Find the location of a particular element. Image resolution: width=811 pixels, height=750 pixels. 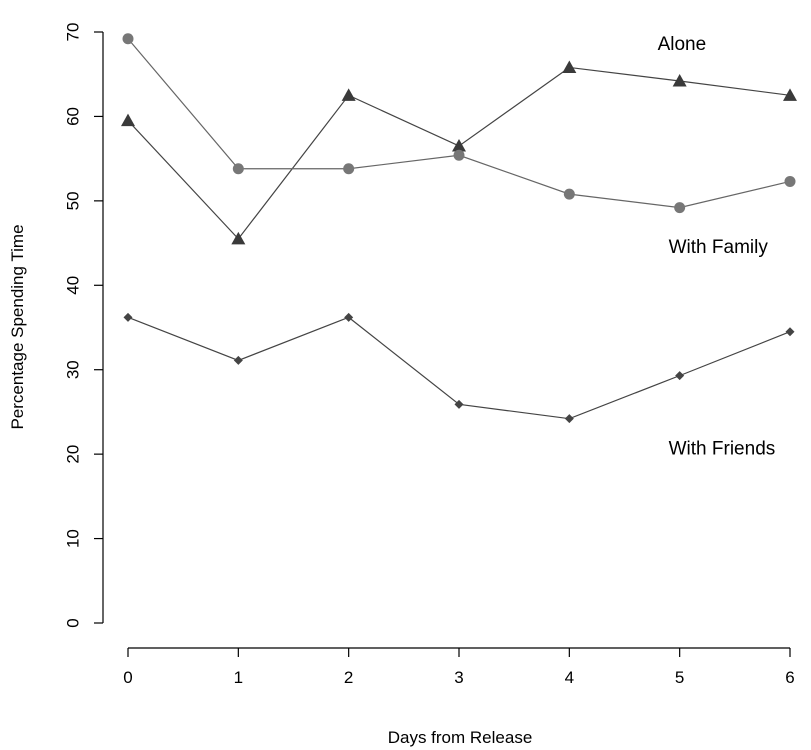

y-tick-label: 50 is located at coordinates (73, 200).